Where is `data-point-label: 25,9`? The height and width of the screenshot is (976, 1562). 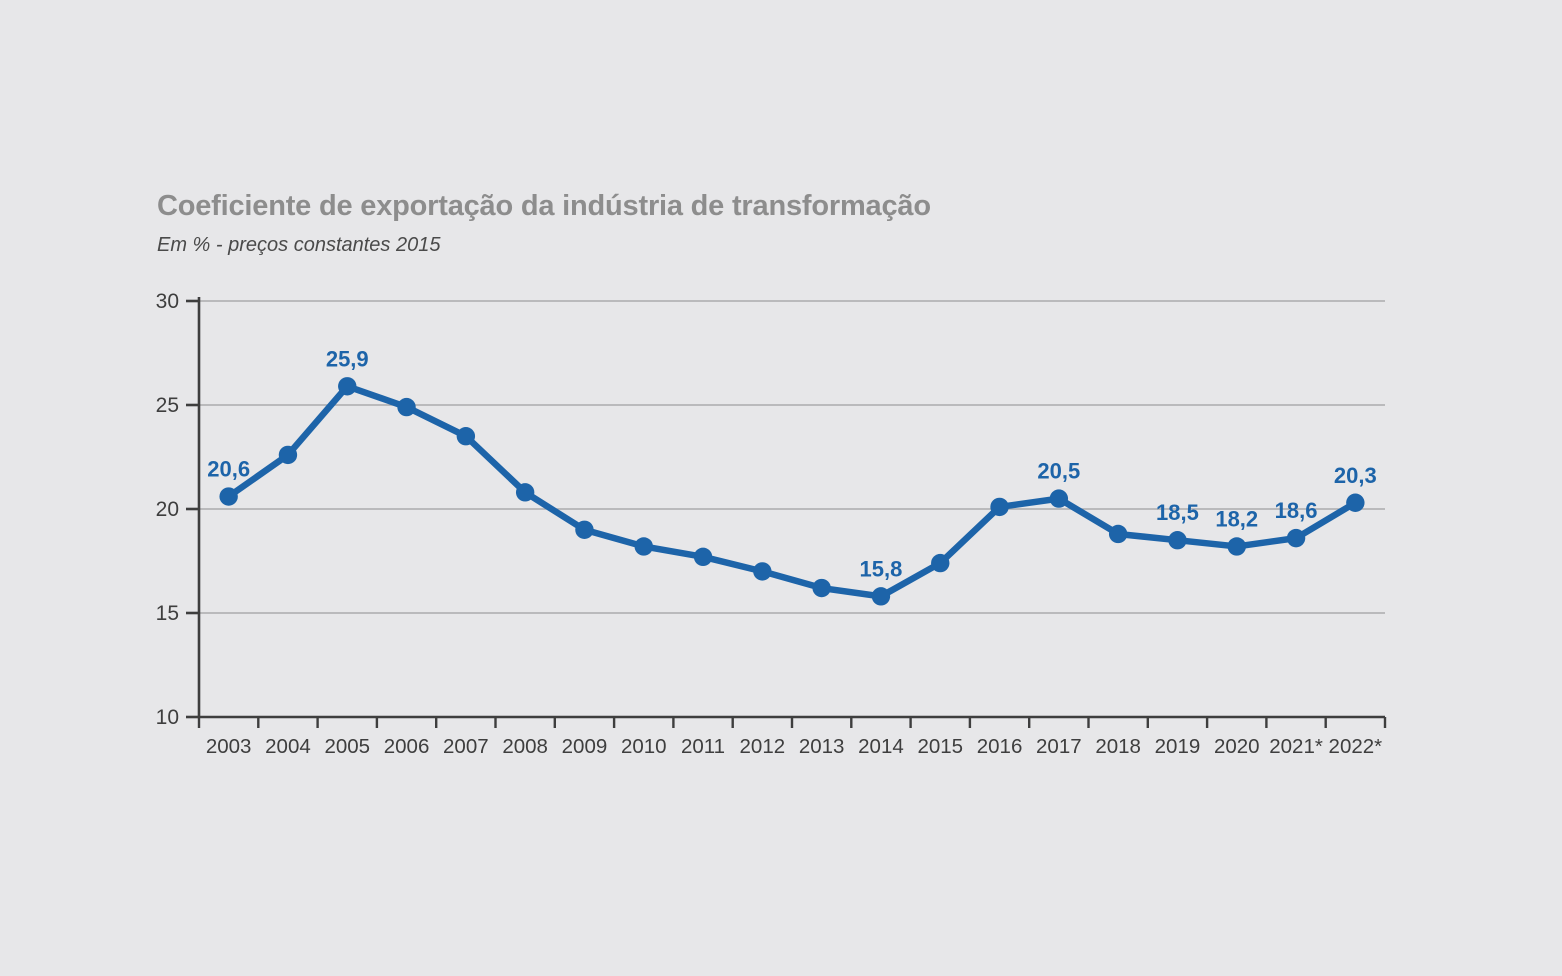
data-point-label: 25,9 is located at coordinates (347, 358).